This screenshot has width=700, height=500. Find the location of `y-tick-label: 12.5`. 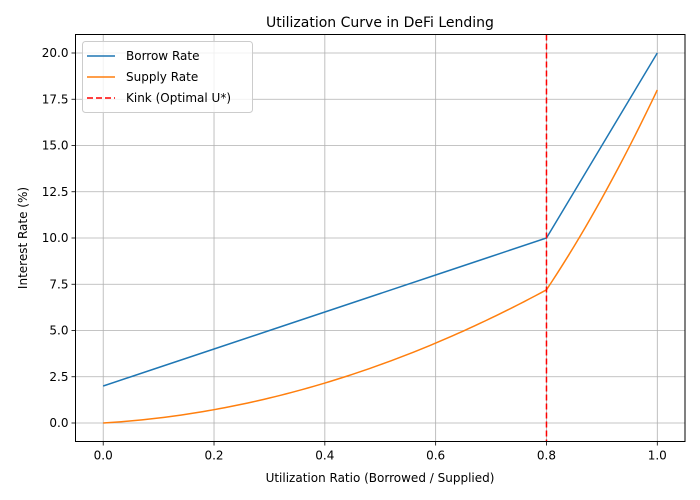

y-tick-label: 12.5 is located at coordinates (55, 192).